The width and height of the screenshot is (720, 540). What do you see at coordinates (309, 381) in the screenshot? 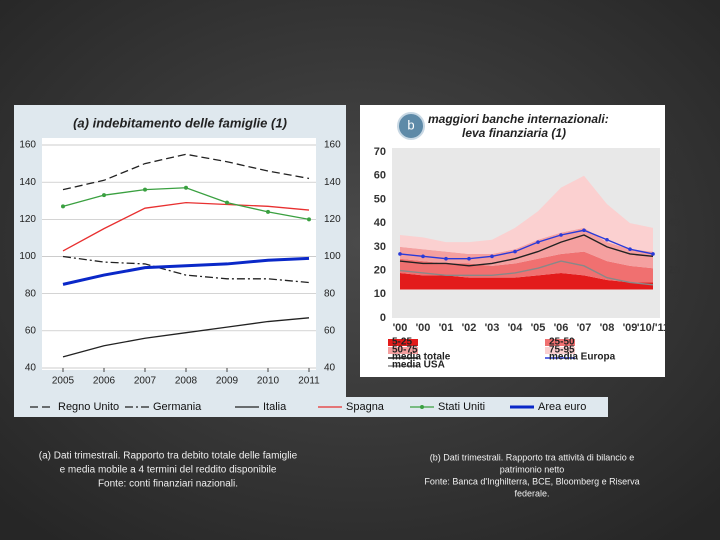
I see `x-tick-label: 2011` at bounding box center [309, 381].